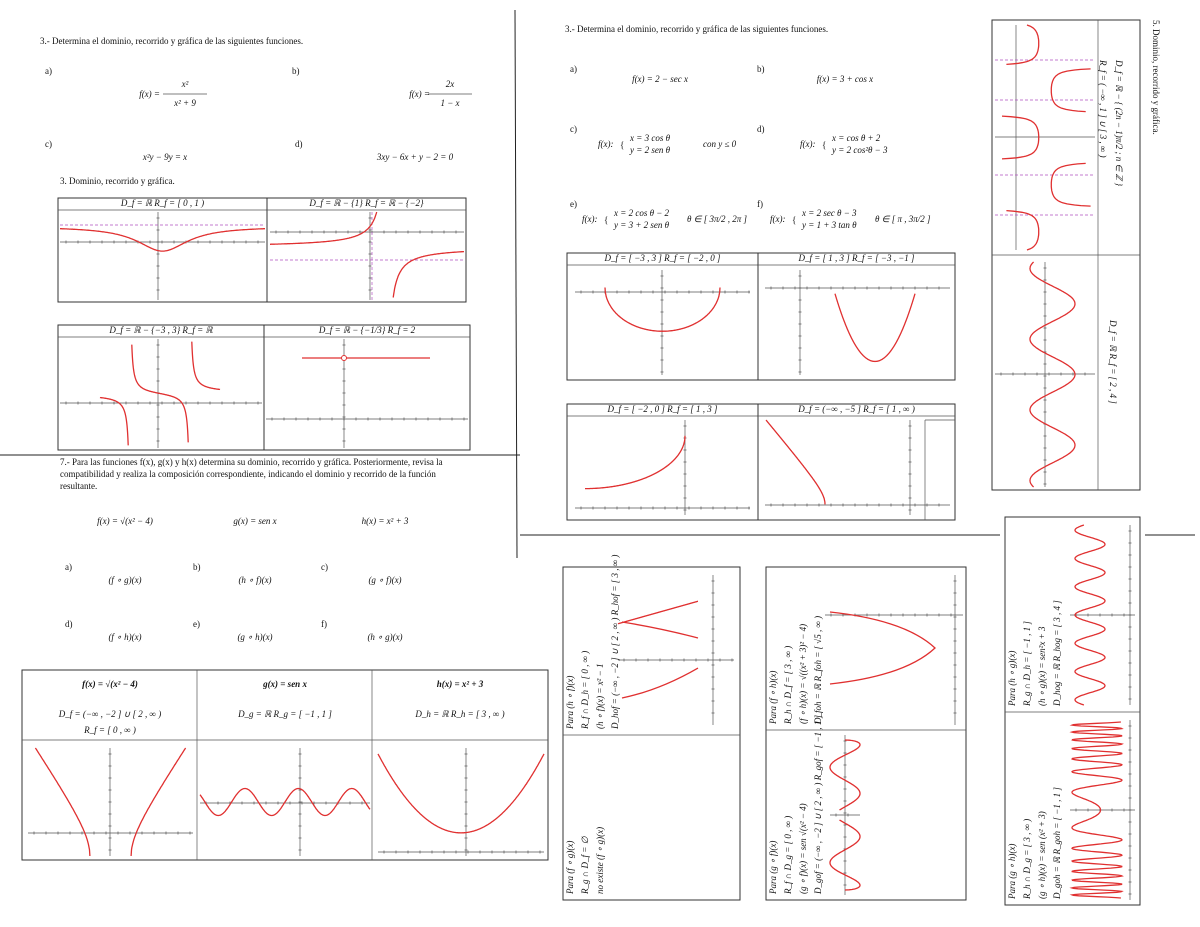 The height and width of the screenshot is (927, 1200). Describe the element at coordinates (459, 714) in the screenshot. I see `text: D_h = ℝ R_h = [ 3 , ∞ )` at that location.